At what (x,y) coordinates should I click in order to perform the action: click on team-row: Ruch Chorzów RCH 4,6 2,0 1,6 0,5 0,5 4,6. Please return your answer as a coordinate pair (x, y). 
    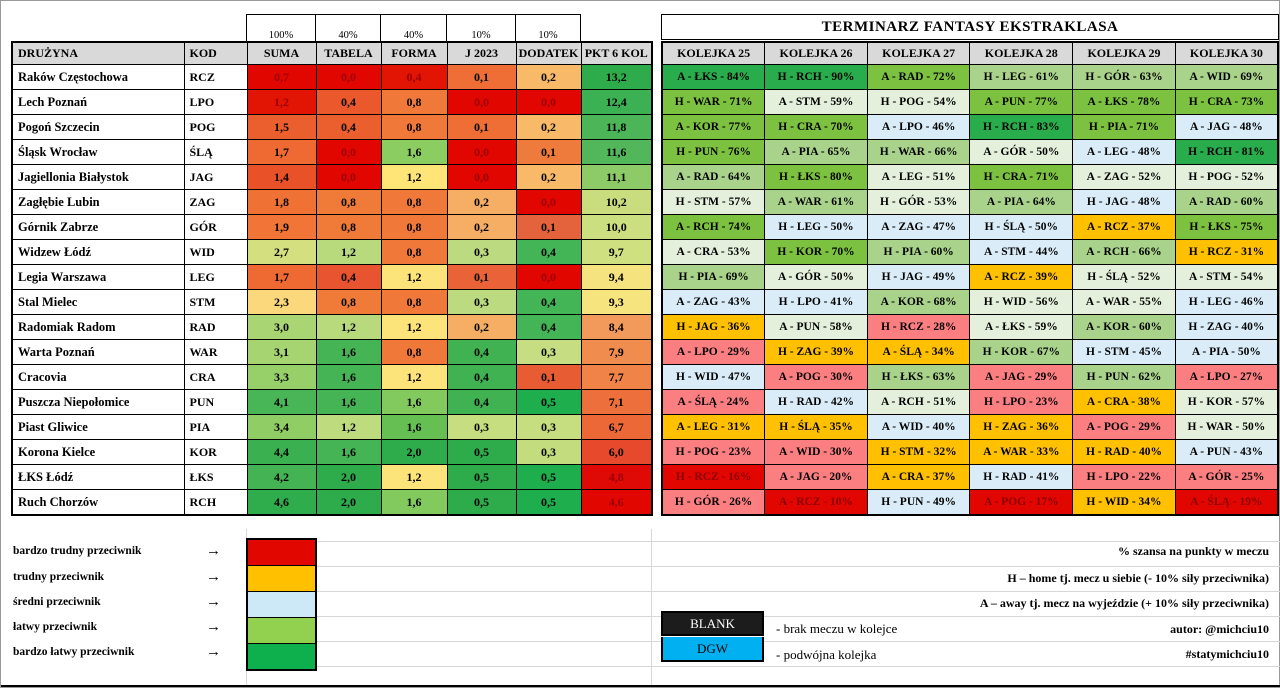
    Looking at the image, I should click on (332, 502).